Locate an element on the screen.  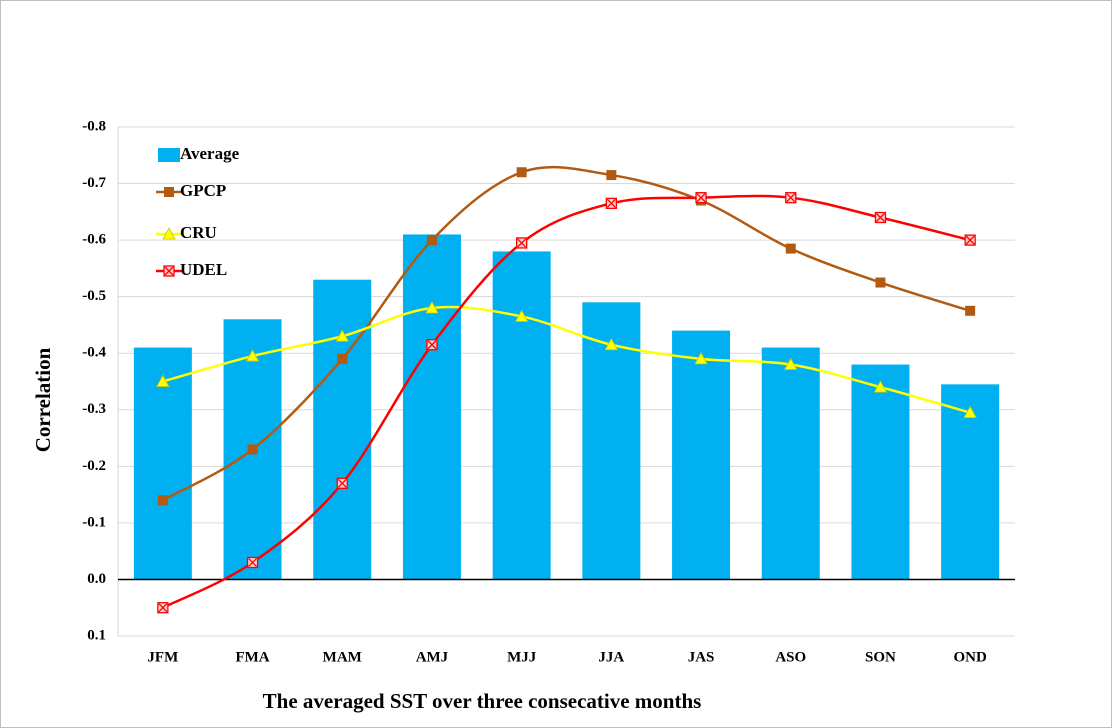
legend-label: Average is located at coordinates (210, 153).